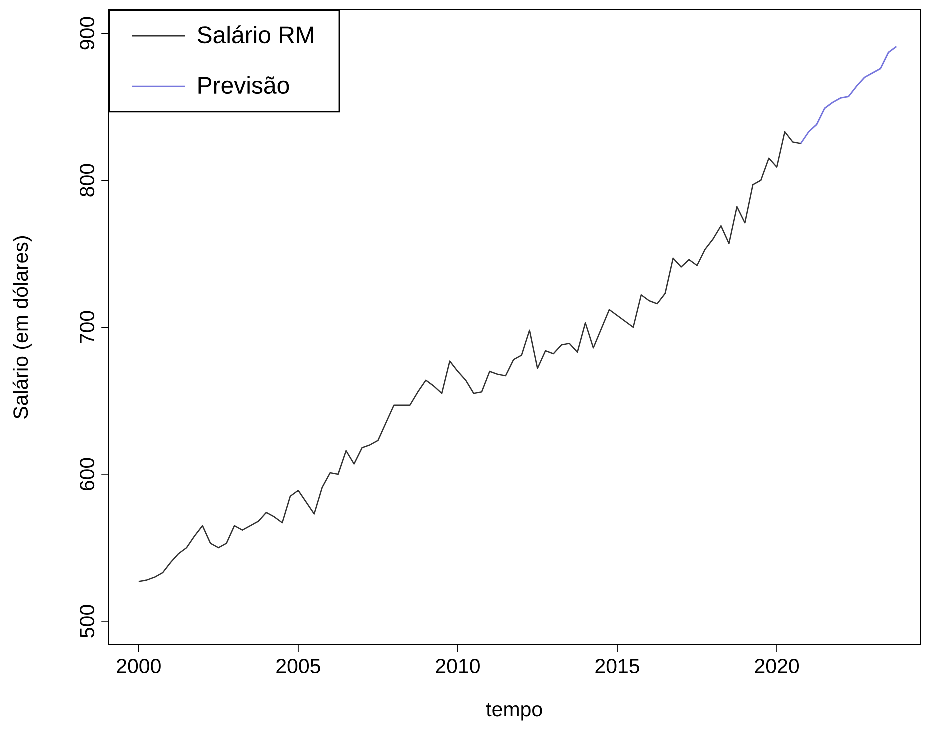 The image size is (925, 746). Describe the element at coordinates (87, 33) in the screenshot. I see `y-tick-label: 900` at that location.